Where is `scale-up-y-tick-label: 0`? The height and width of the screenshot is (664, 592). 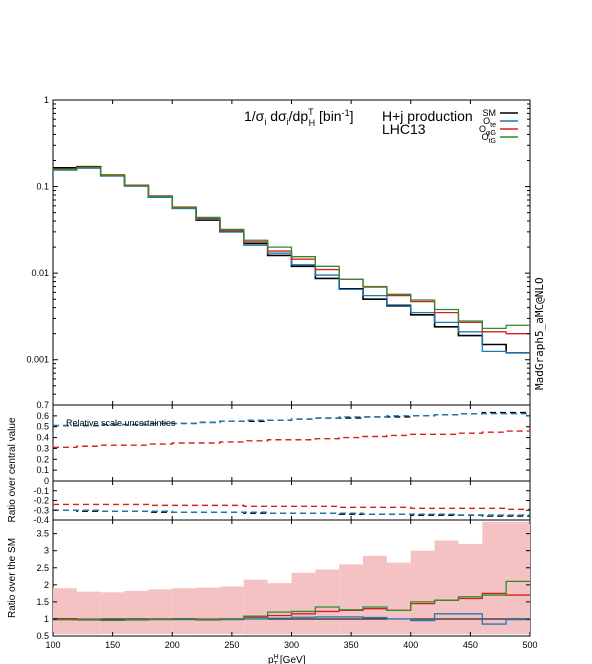 scale-up-y-tick-label: 0 is located at coordinates (46, 481).